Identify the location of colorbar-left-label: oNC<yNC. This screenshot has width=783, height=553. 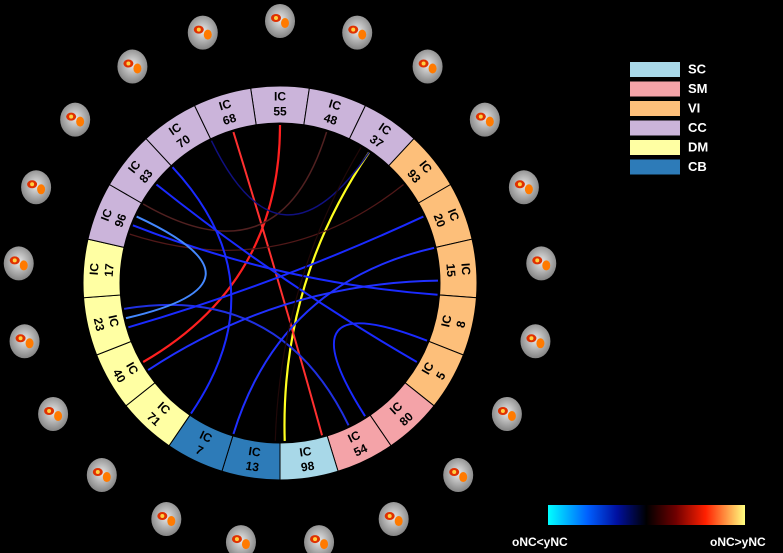
(540, 542).